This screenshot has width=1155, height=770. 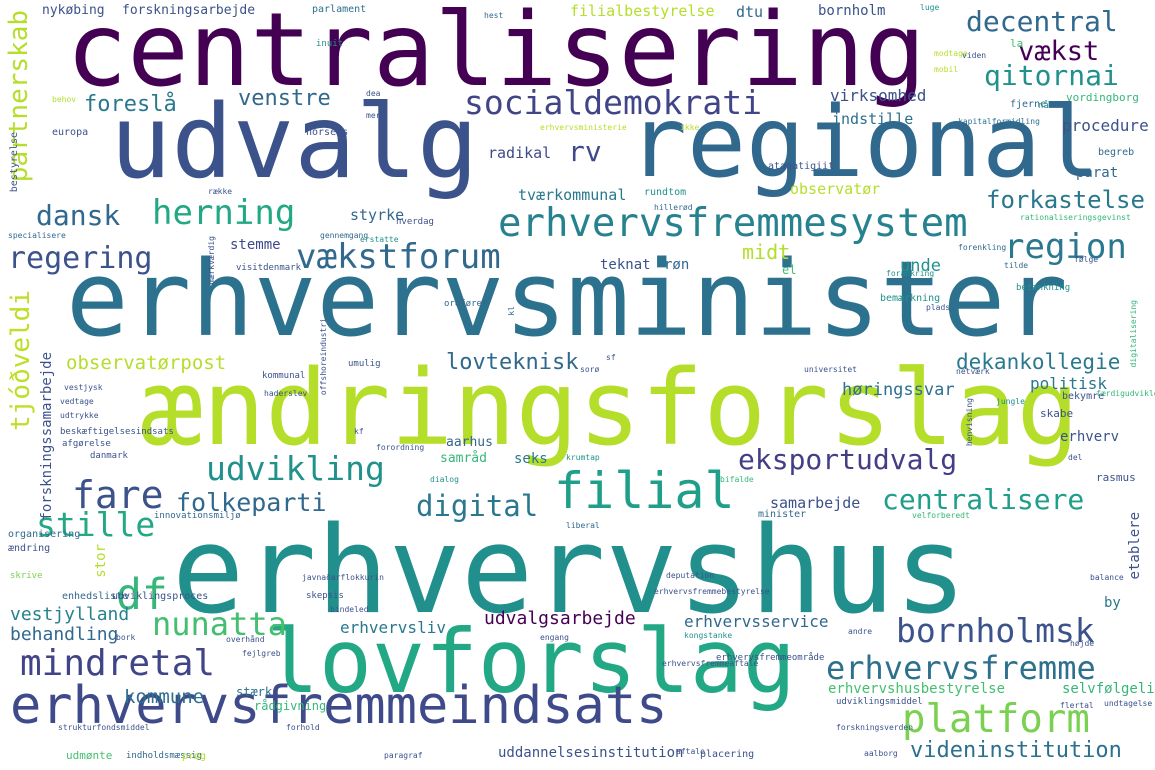 I want to click on word-kf: bekymre, so click(x=1083, y=396).